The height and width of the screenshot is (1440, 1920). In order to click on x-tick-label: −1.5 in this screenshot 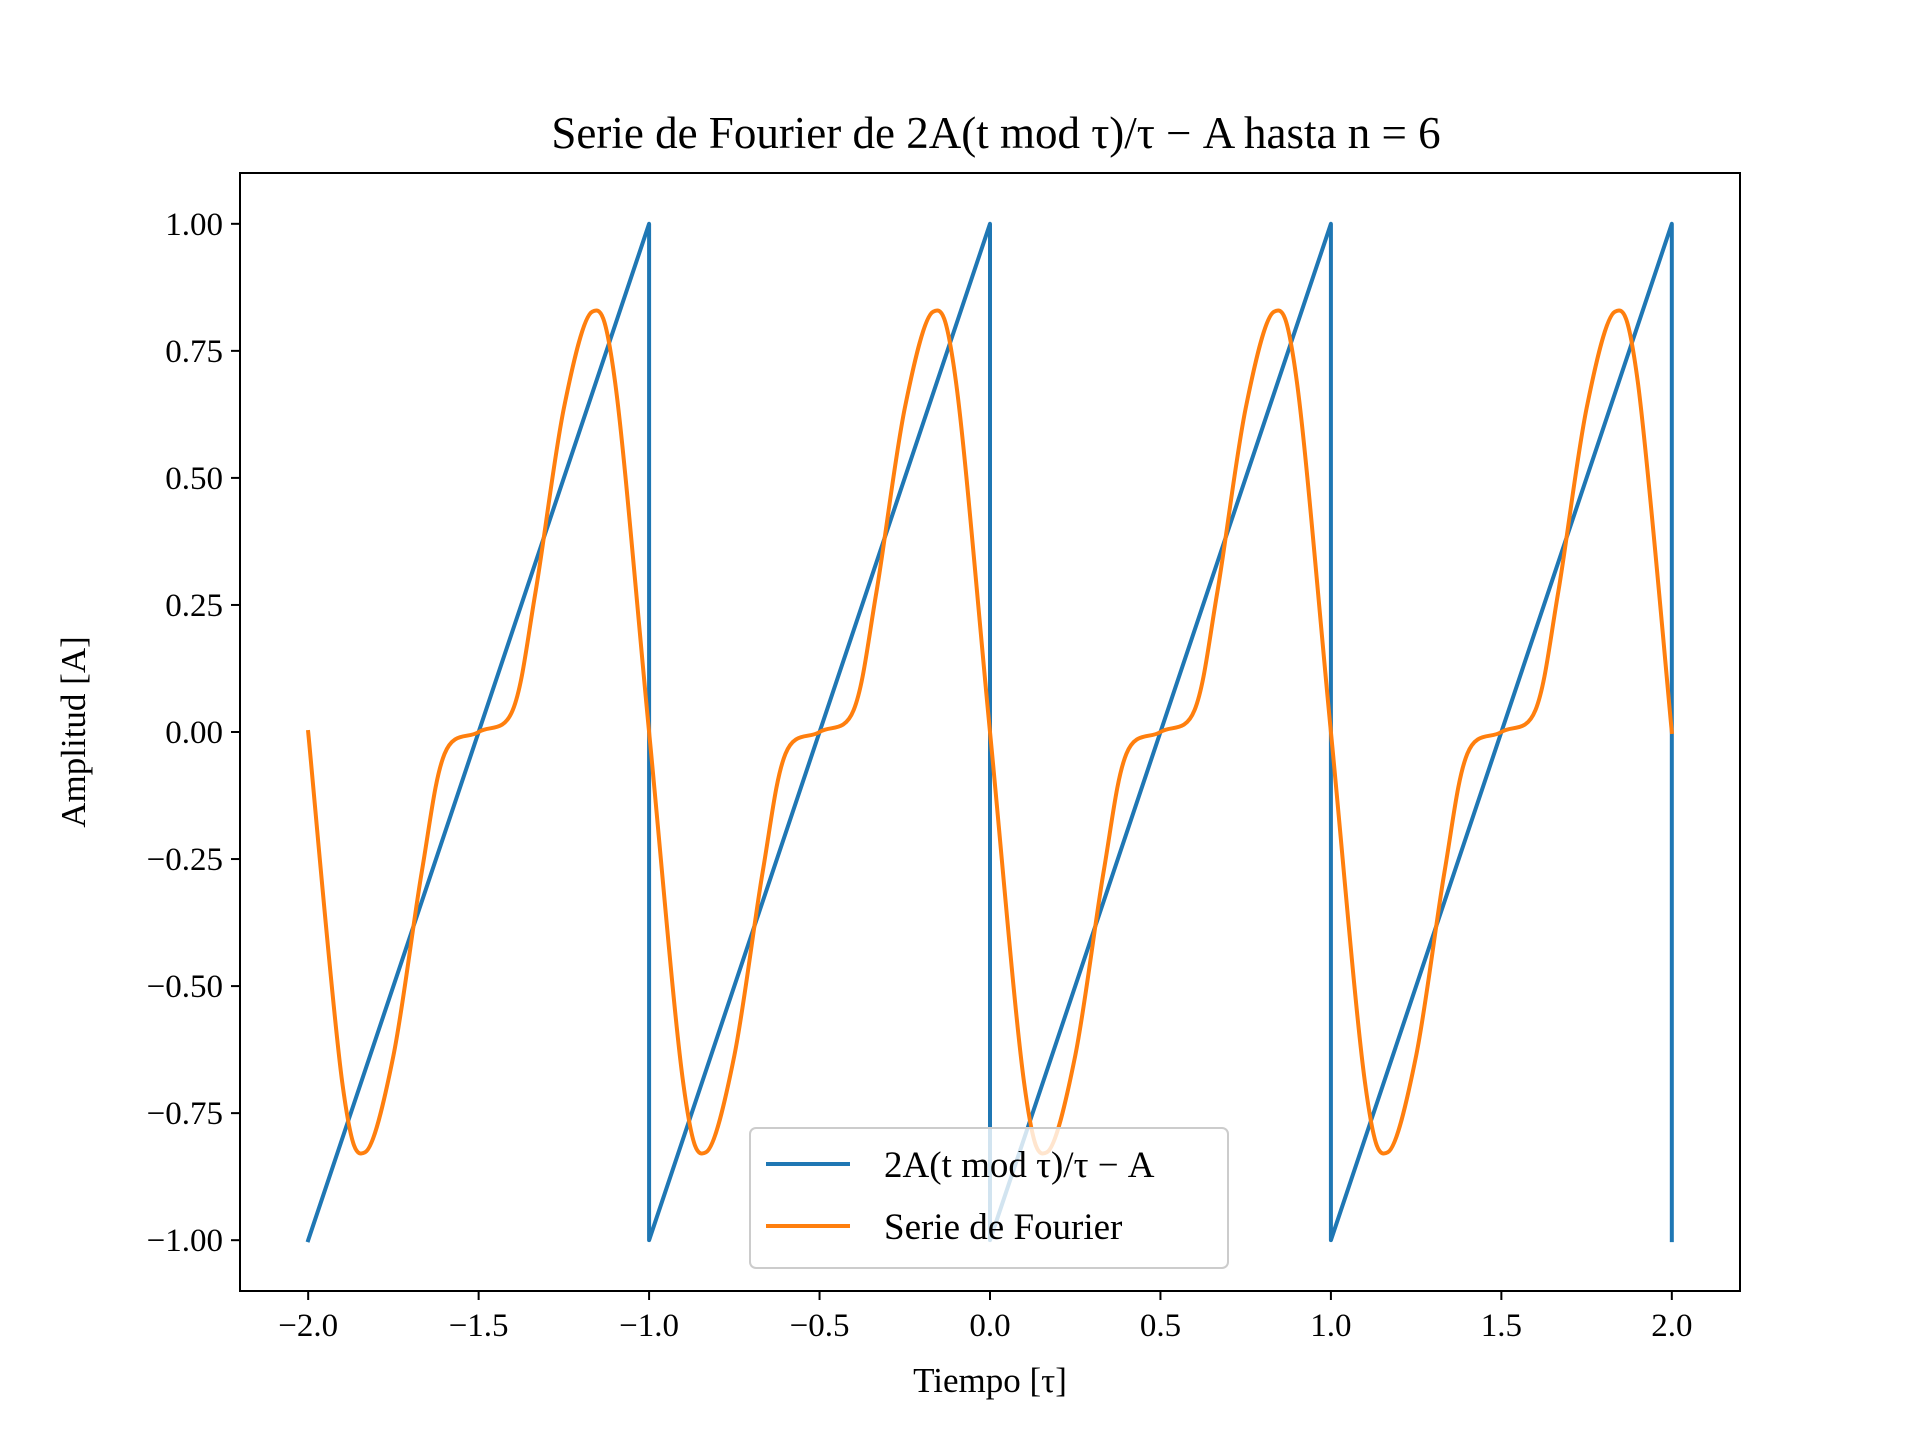, I will do `click(479, 1326)`.